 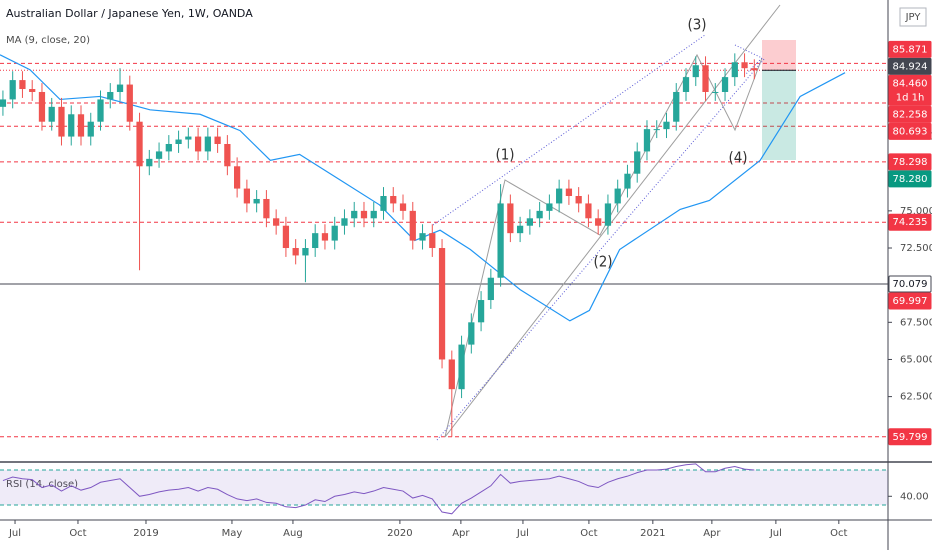 What do you see at coordinates (910, 222) in the screenshot?
I see `price-label: 74.235` at bounding box center [910, 222].